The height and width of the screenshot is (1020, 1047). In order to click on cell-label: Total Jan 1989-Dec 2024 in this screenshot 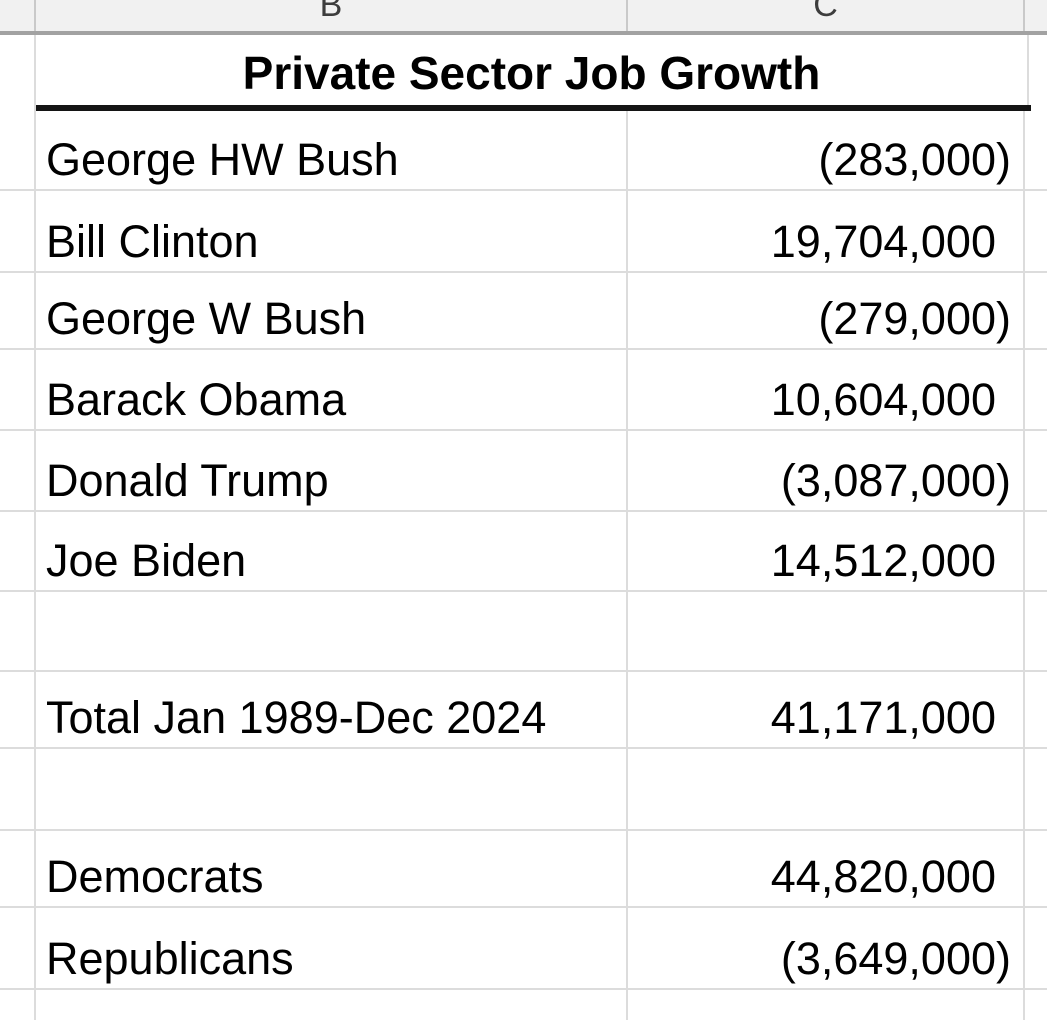, I will do `click(332, 709)`.